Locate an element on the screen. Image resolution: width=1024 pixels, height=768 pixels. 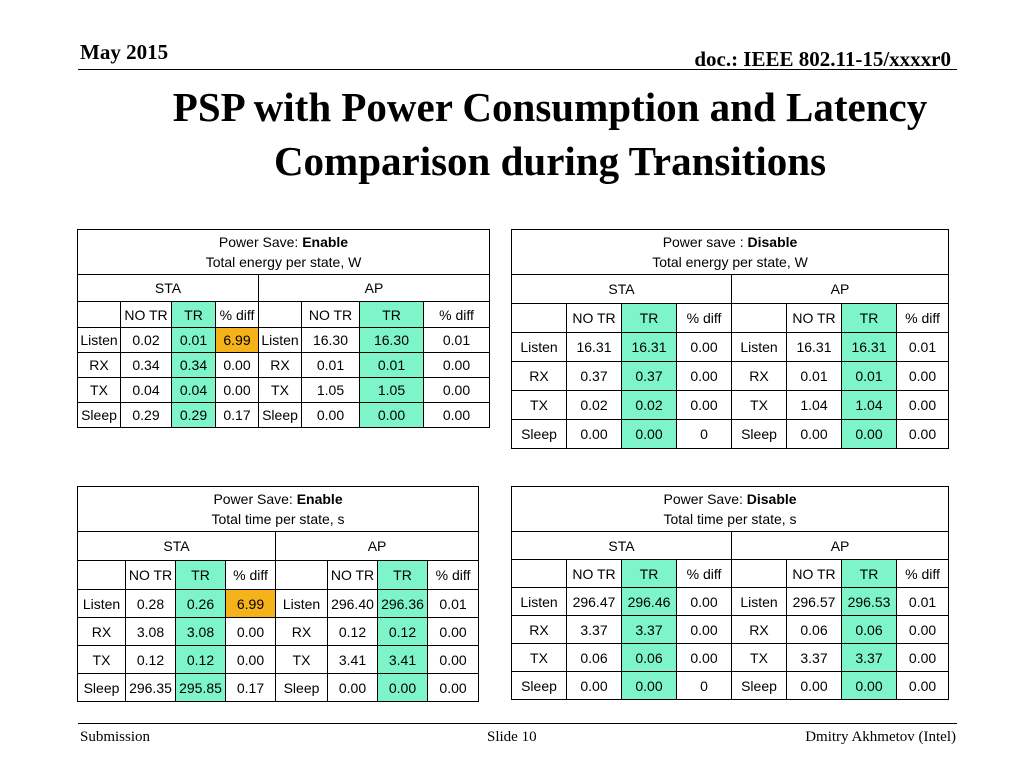
table-row: RX 0.34 0.34 0.00 RX 0.01 0.01 0.00 is located at coordinates (284, 365).